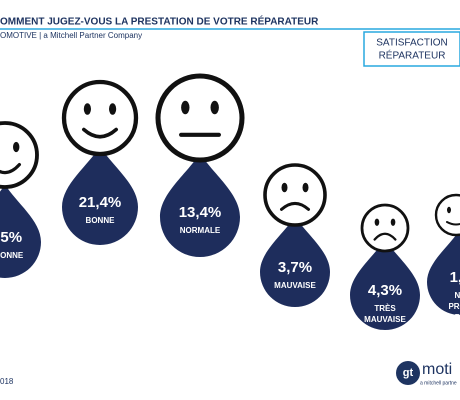 The width and height of the screenshot is (460, 400). What do you see at coordinates (455, 277) in the screenshot?
I see `drop-value: 1,8` at bounding box center [455, 277].